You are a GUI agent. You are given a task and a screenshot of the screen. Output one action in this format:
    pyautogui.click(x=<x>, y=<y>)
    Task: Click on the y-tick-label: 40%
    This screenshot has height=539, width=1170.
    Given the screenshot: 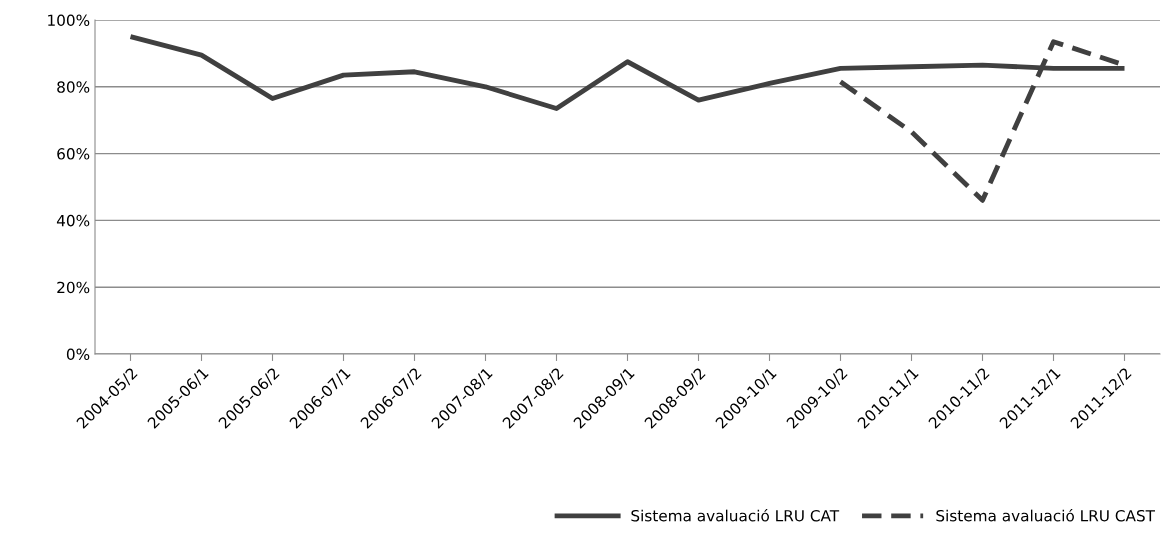 What is the action you would take?
    pyautogui.click(x=73, y=220)
    